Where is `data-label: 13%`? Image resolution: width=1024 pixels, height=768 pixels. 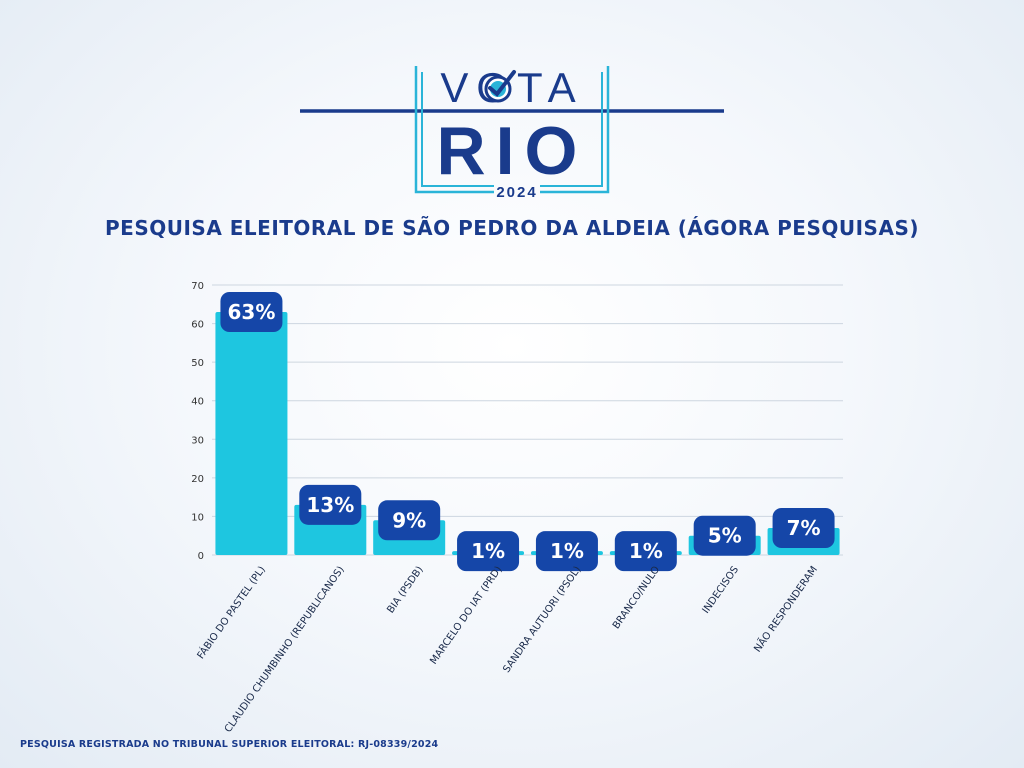 data-label: 13% is located at coordinates (330, 505).